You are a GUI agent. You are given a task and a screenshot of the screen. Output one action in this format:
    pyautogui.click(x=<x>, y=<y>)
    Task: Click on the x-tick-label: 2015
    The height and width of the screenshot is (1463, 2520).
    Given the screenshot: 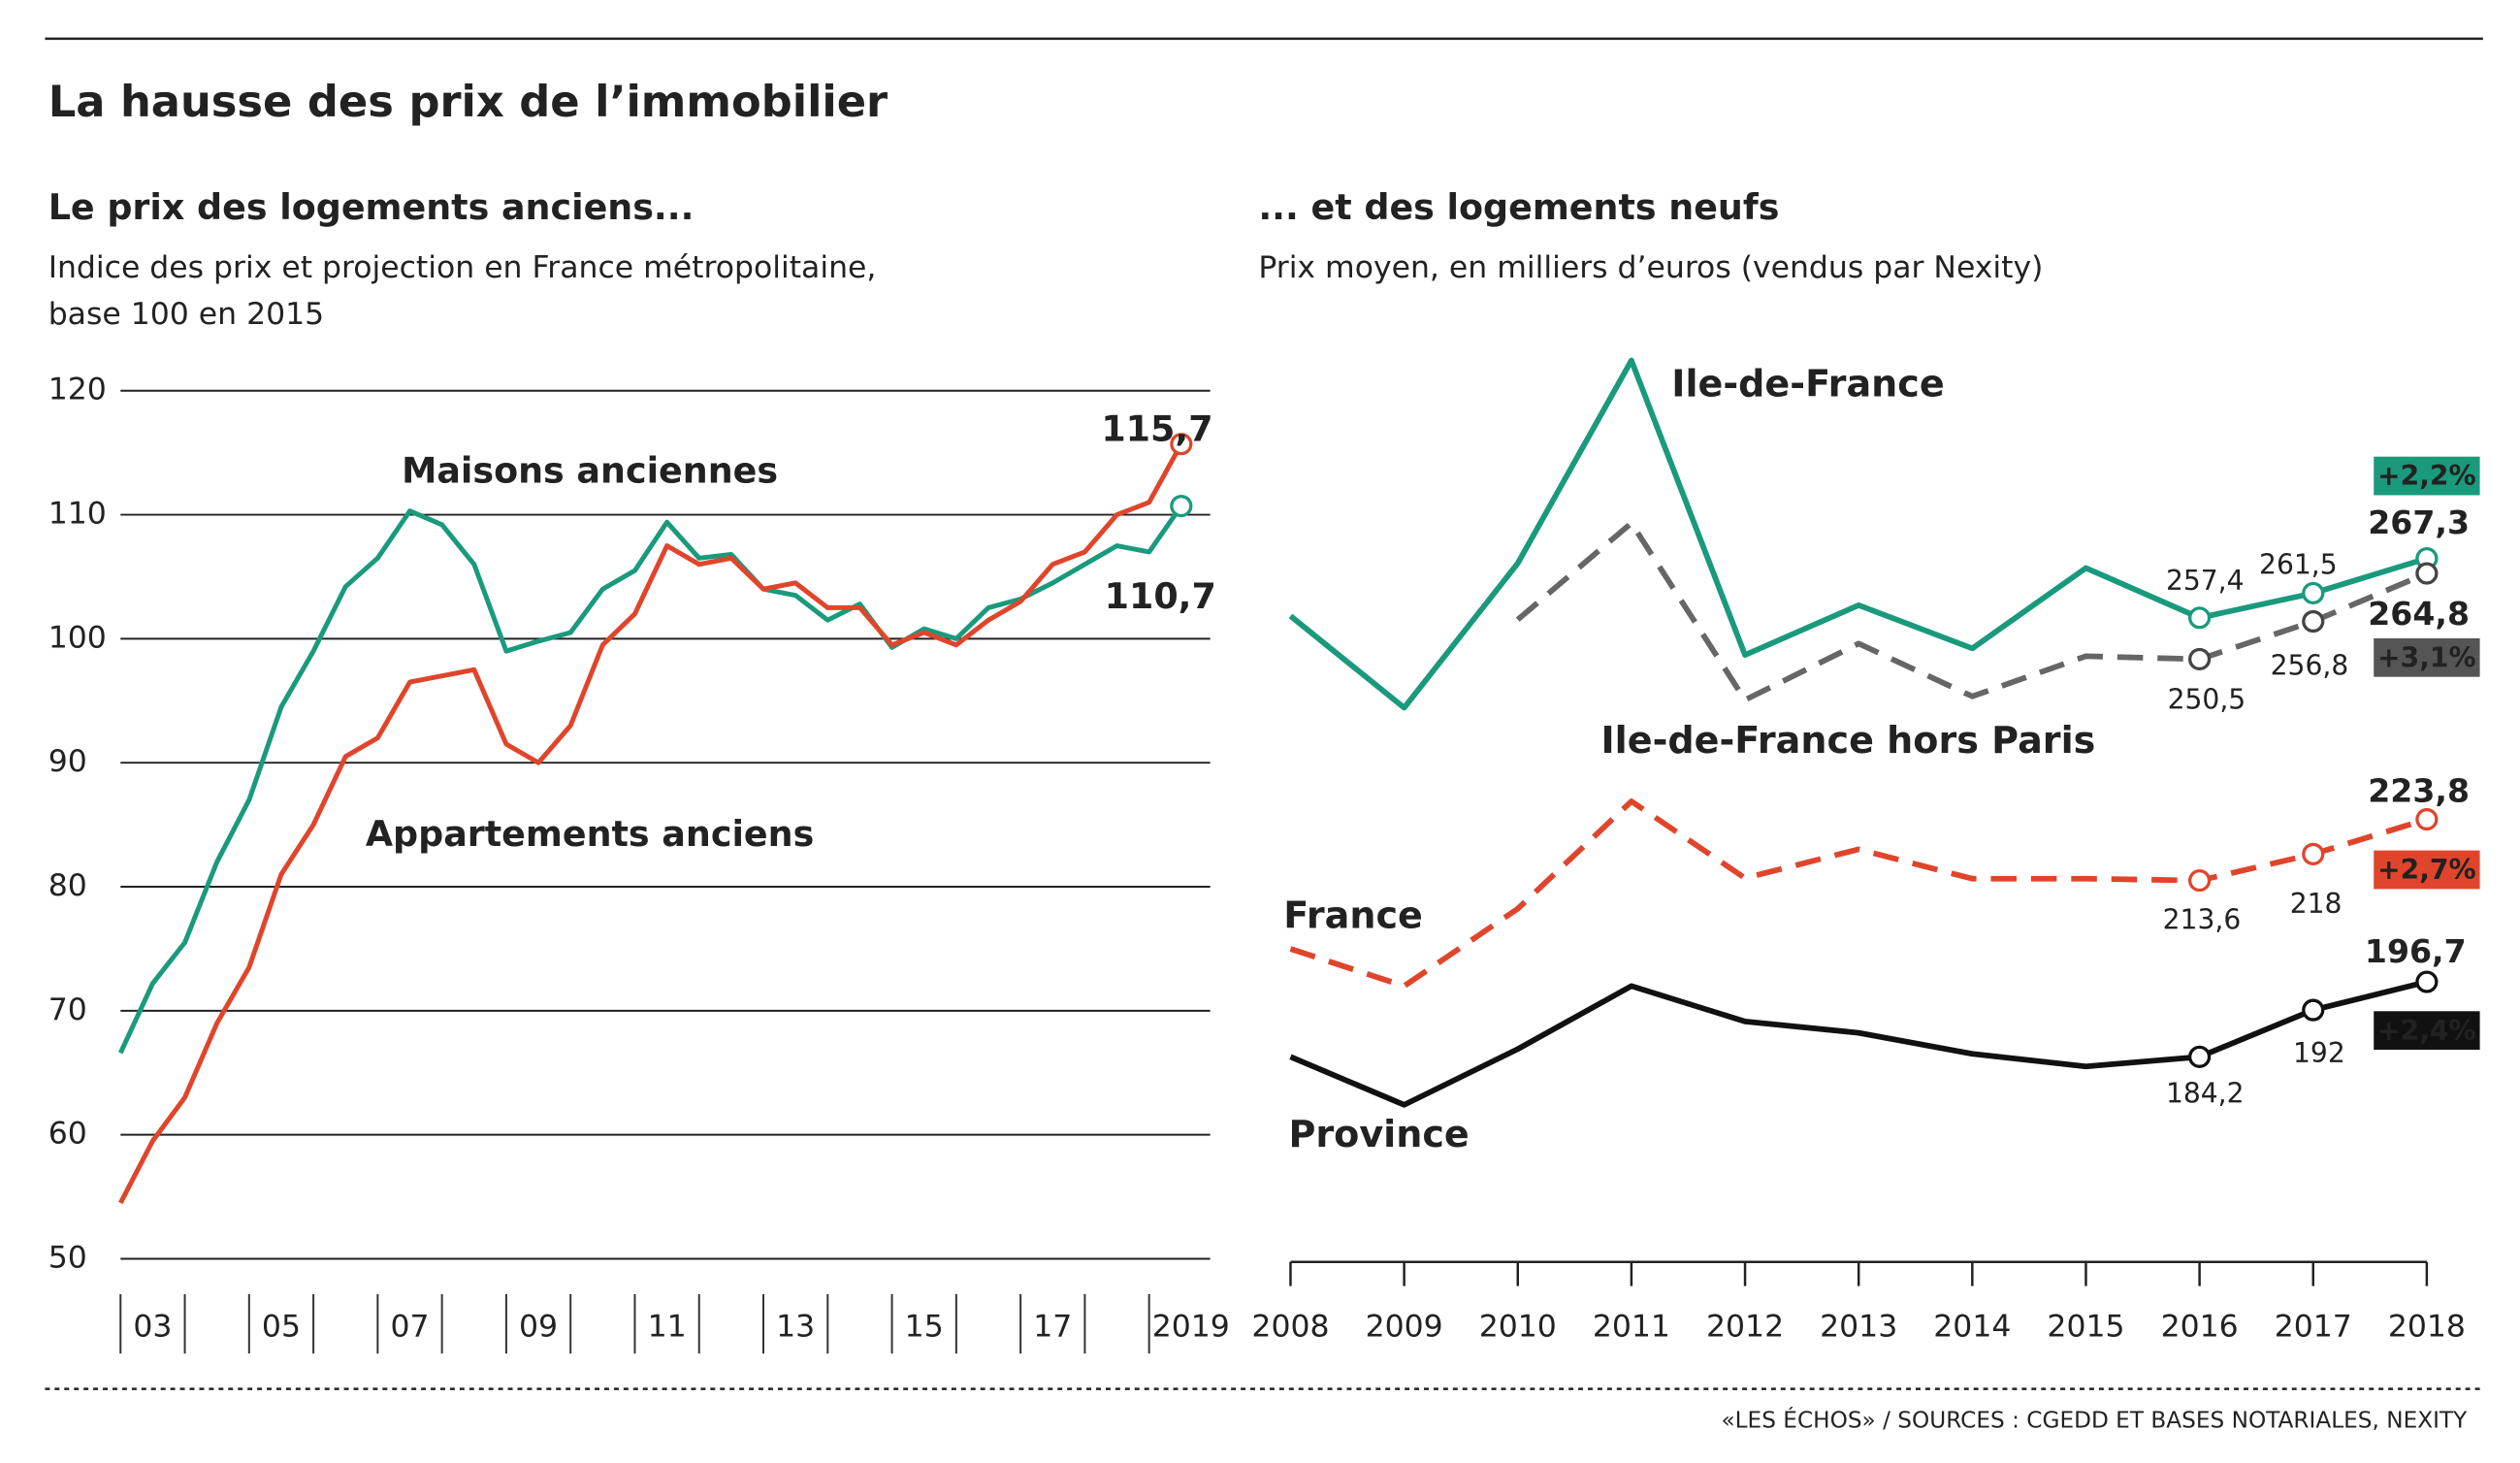 What is the action you would take?
    pyautogui.click(x=2085, y=1327)
    